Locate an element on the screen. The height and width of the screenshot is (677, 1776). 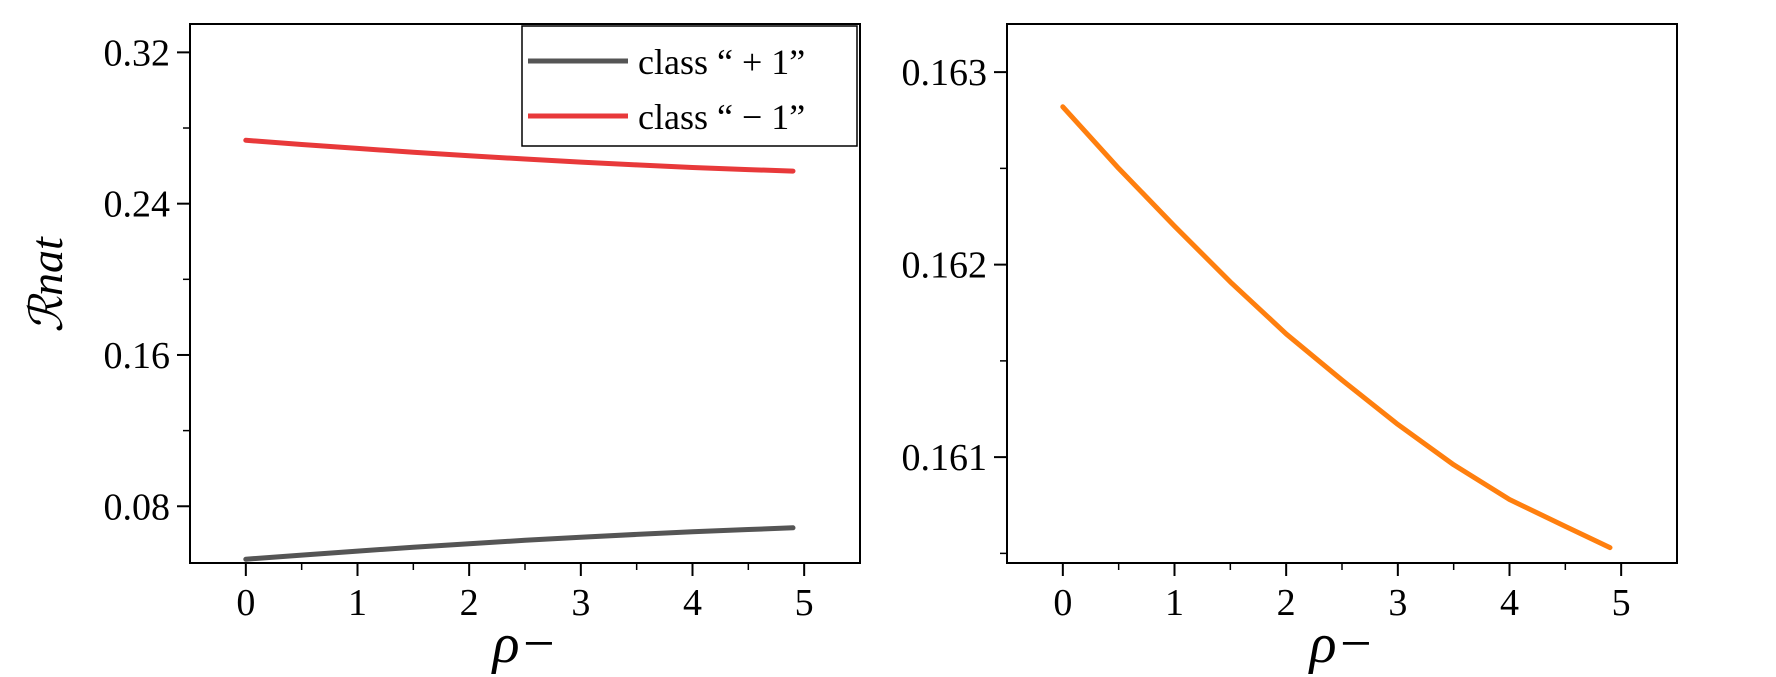
right-x-tick-label: 1 is located at coordinates (1174, 603).